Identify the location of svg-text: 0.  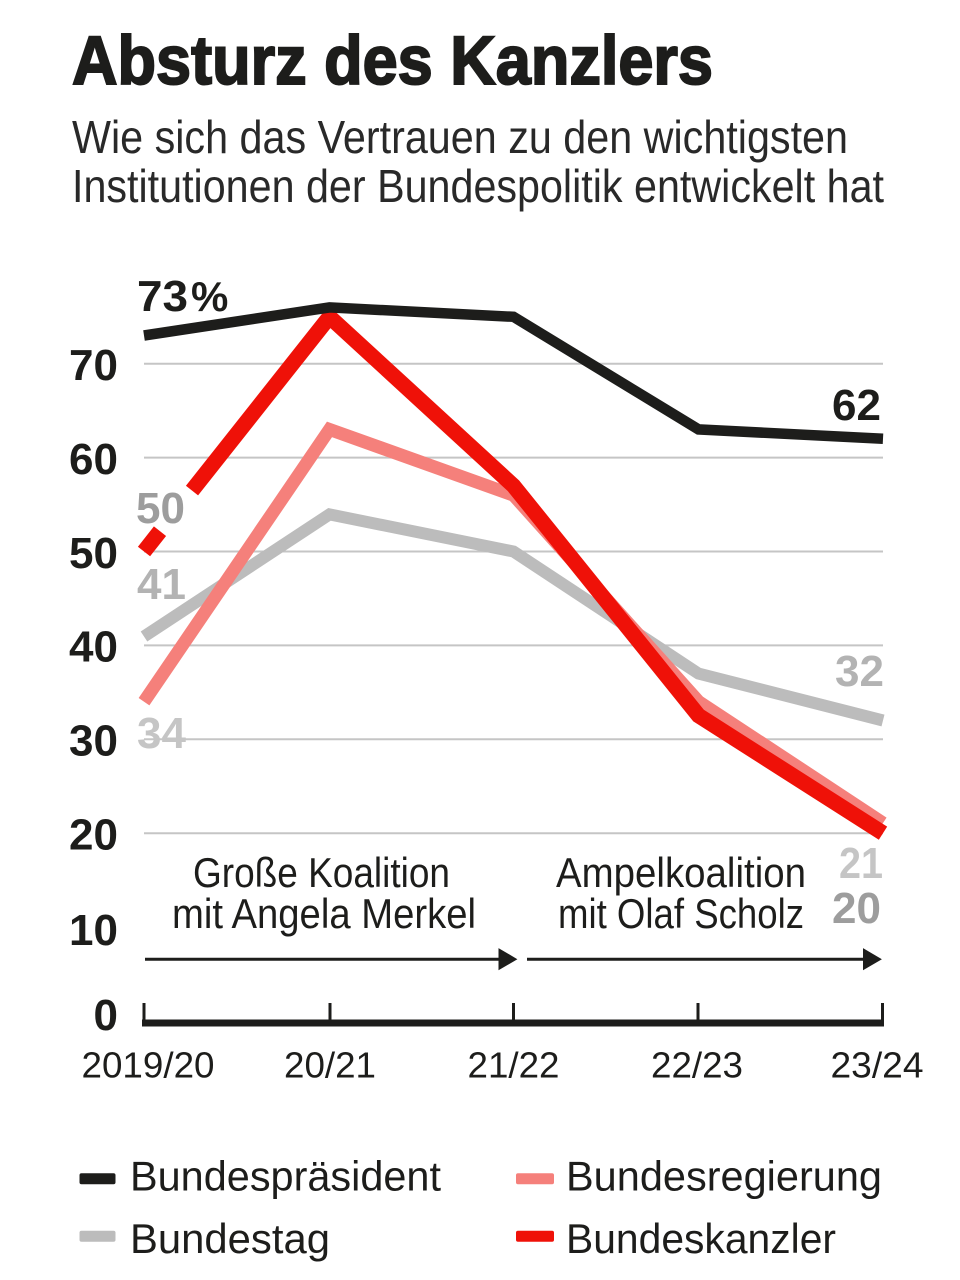
(106, 1015).